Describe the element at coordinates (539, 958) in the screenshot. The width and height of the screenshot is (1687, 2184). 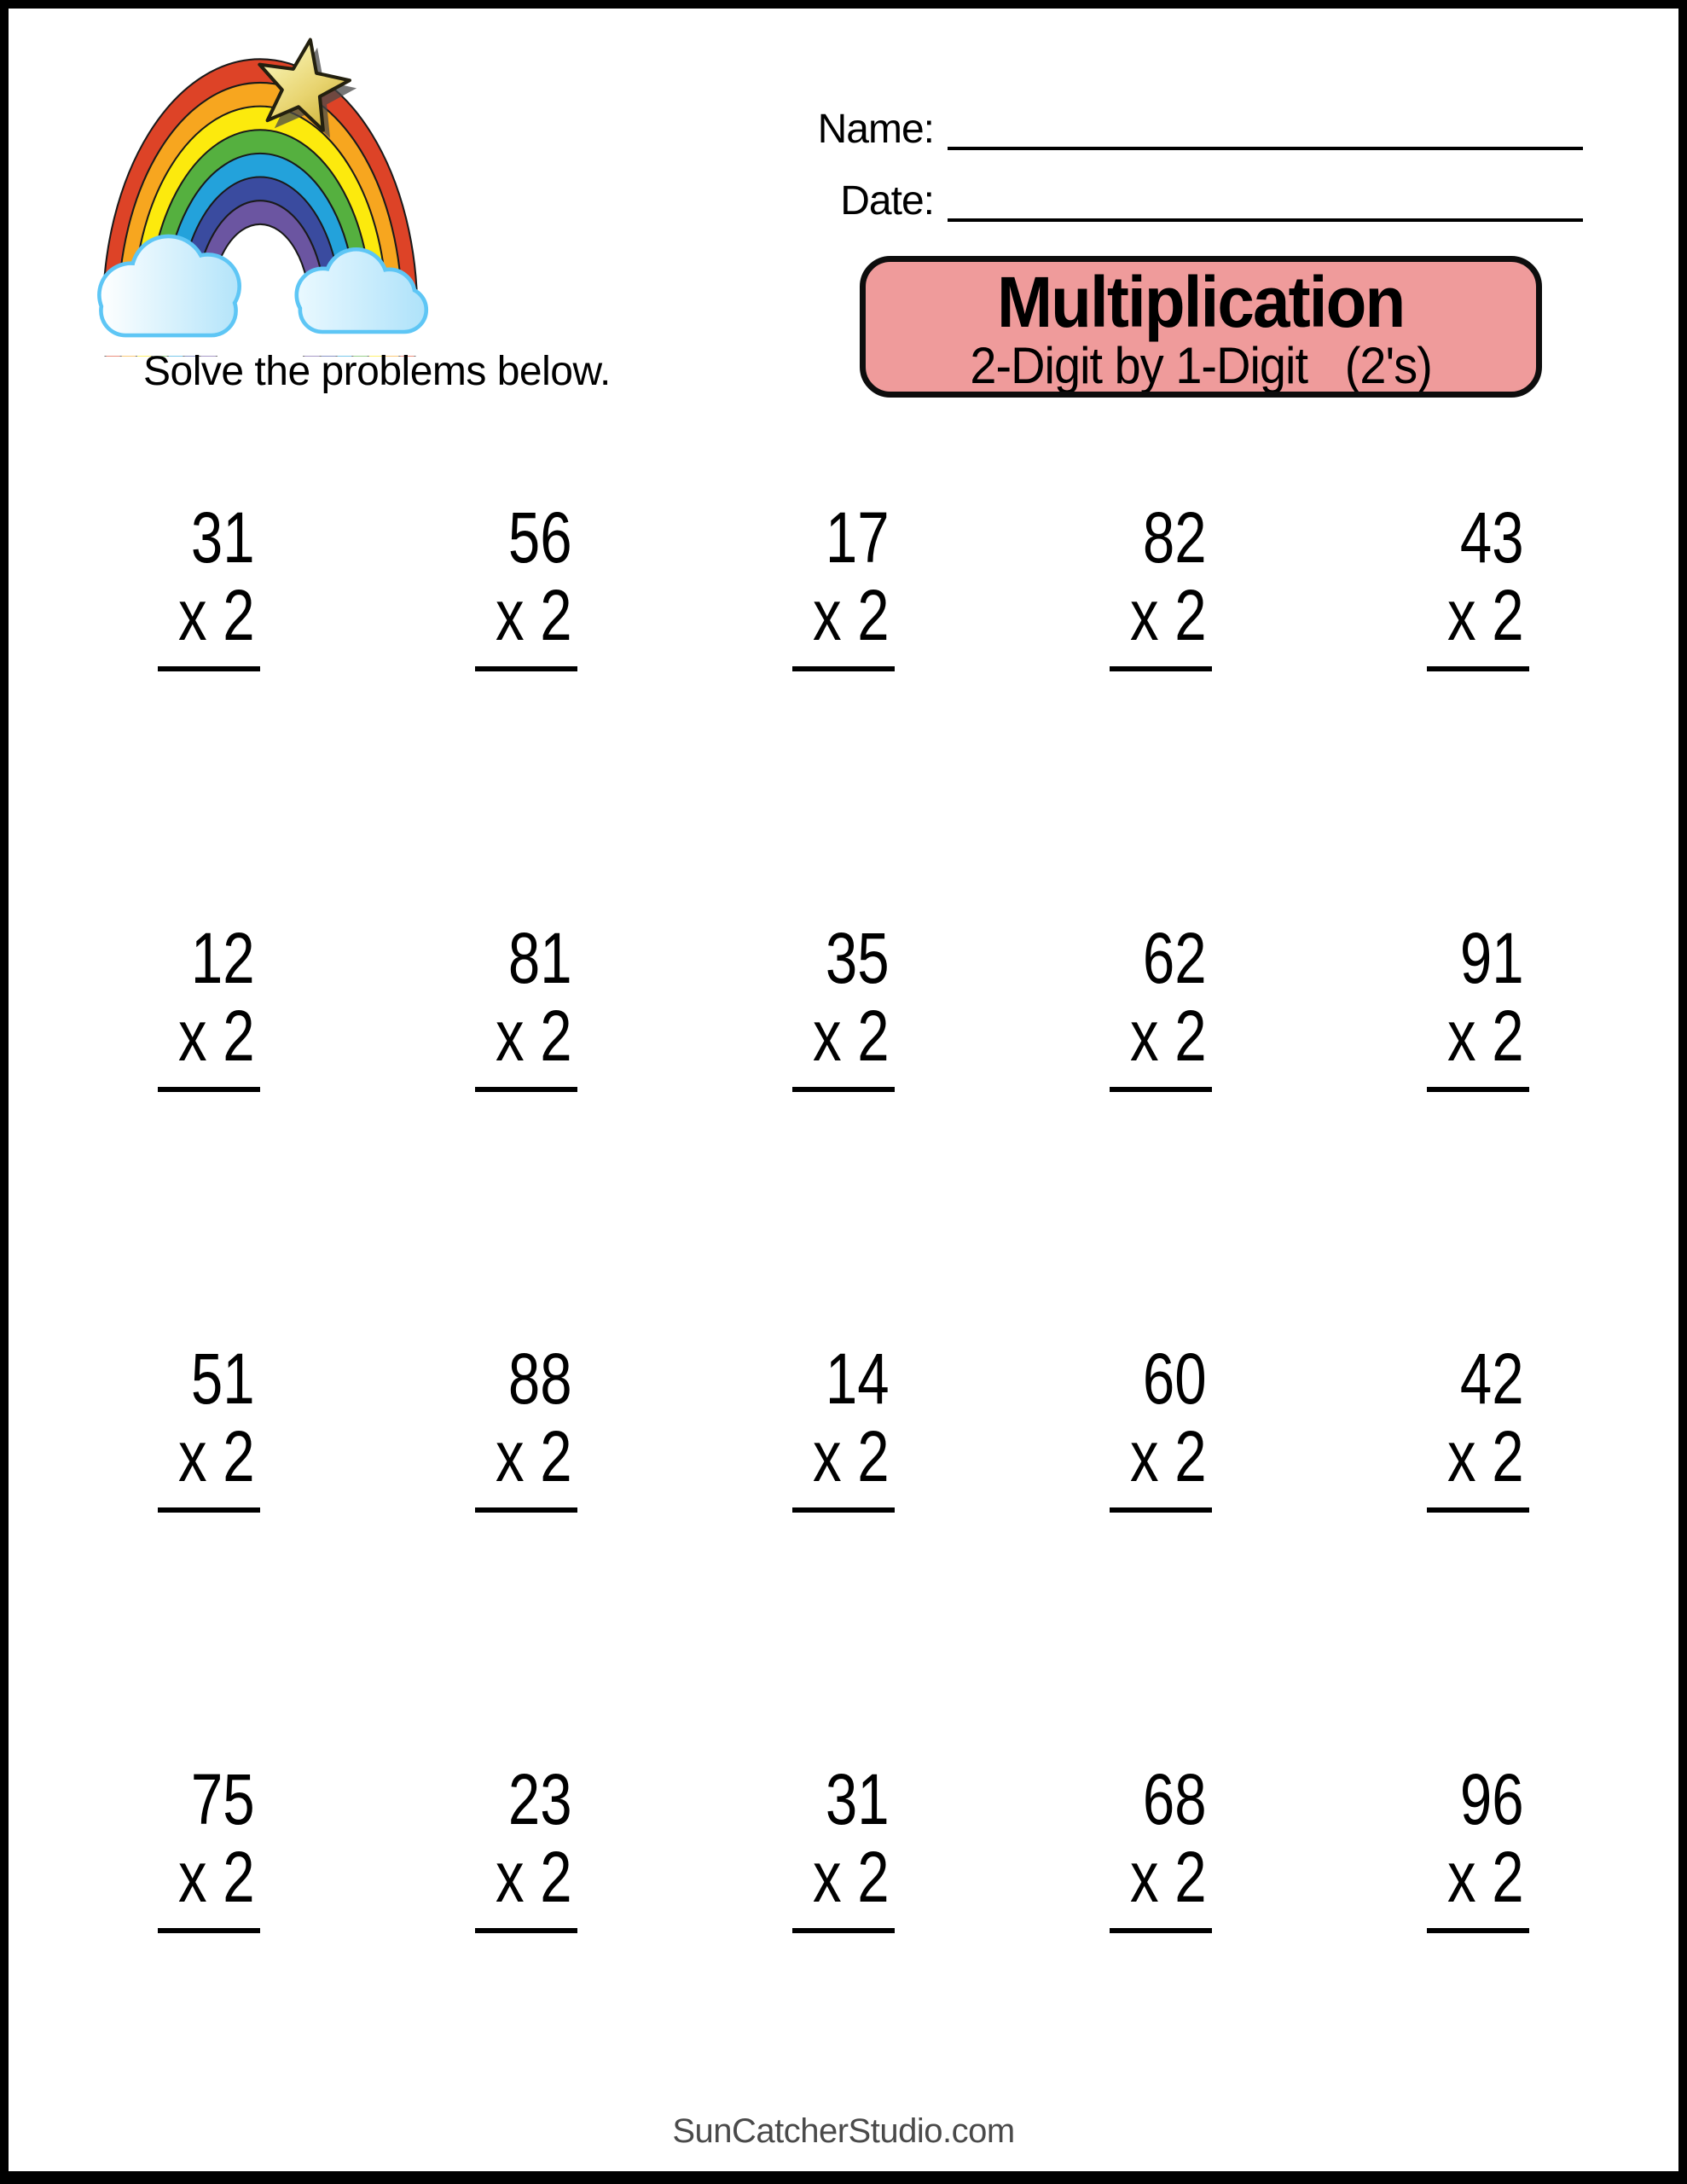
I see `multiplicand: 81` at that location.